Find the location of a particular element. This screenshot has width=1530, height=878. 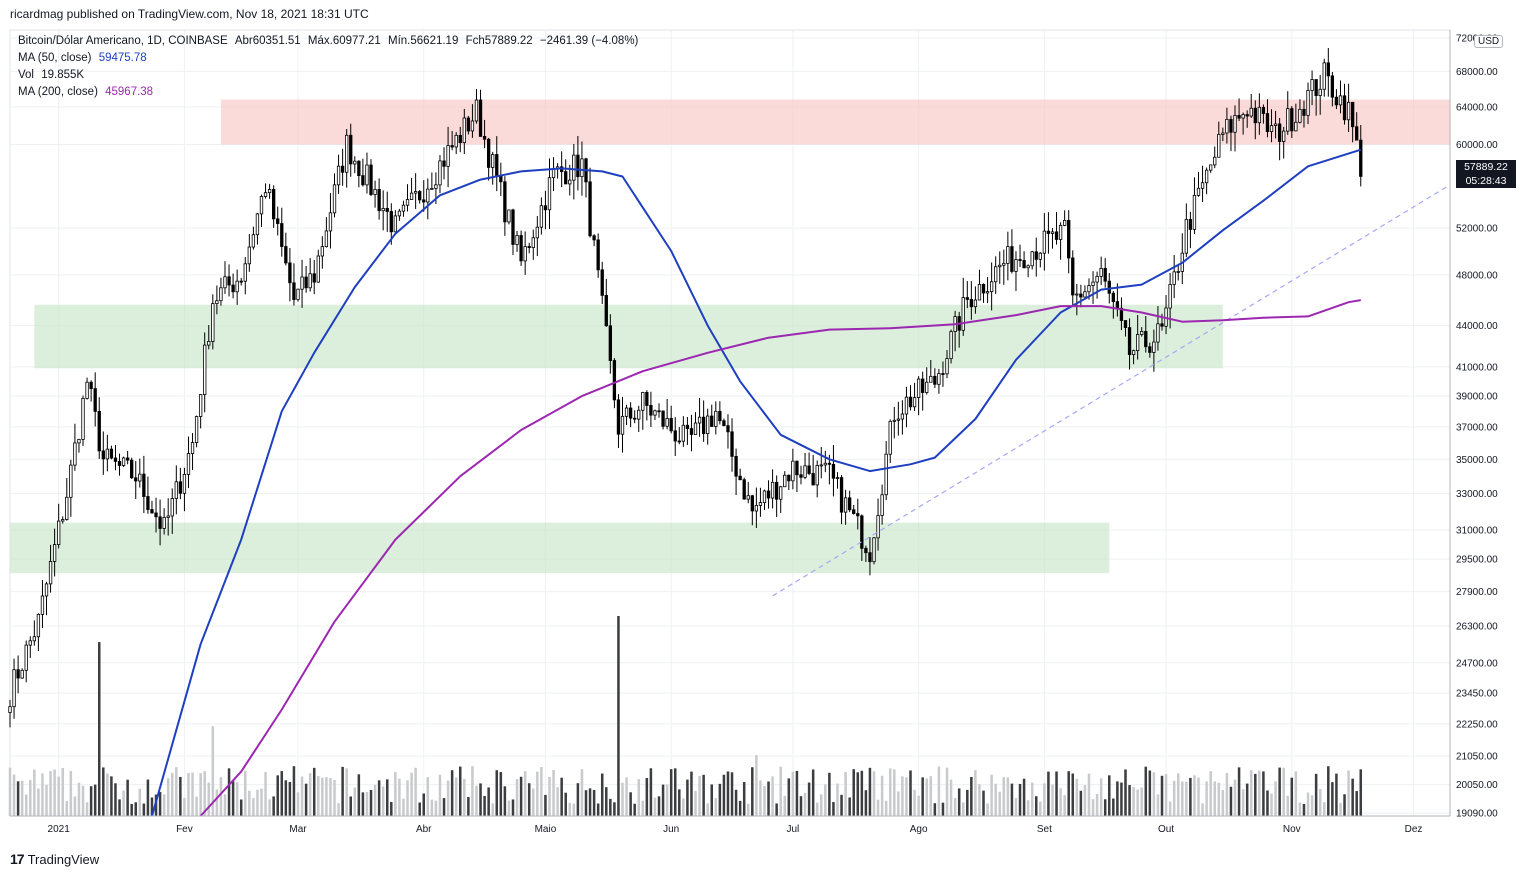

legend-ma200: MA (200, close) 45967.38 is located at coordinates (85, 92).